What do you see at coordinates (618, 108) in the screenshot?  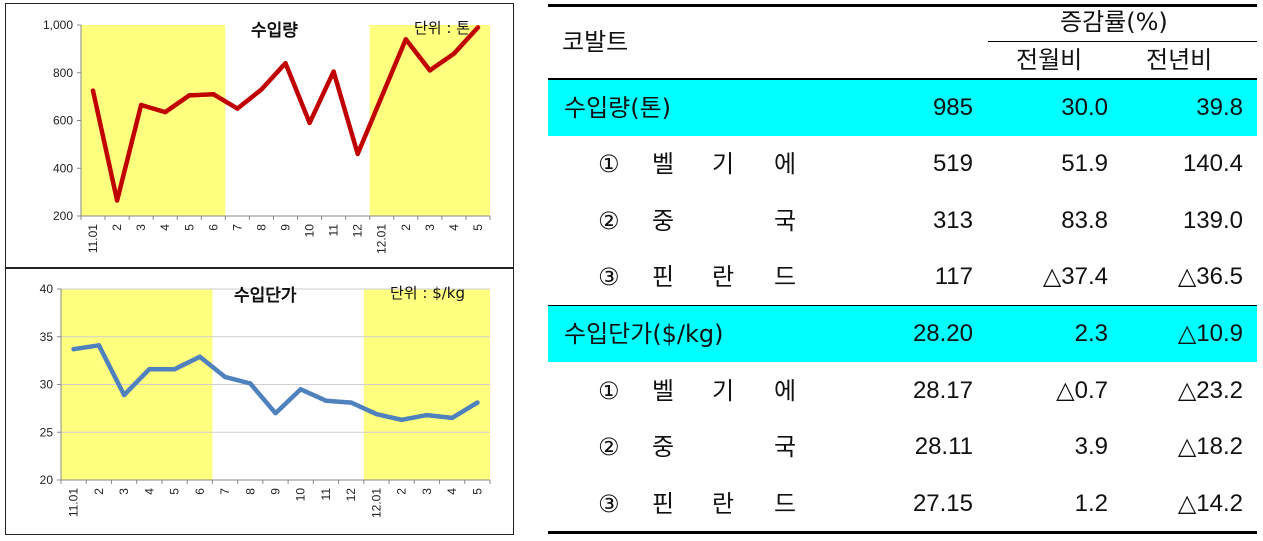 I see `row-label: 수입량(톤)` at bounding box center [618, 108].